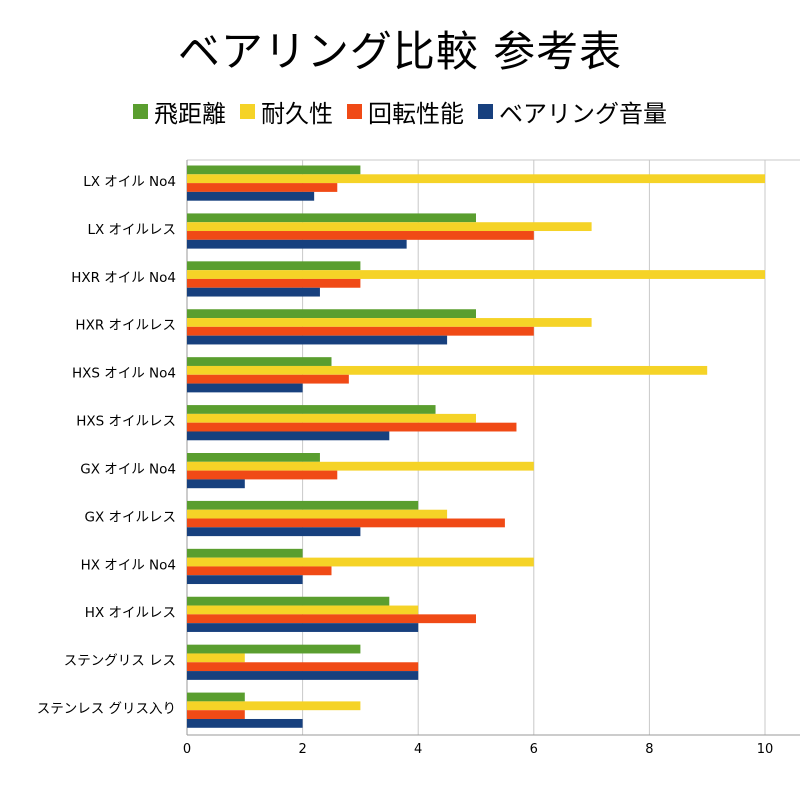 Image resolution: width=800 pixels, height=800 pixels. What do you see at coordinates (130, 517) in the screenshot?
I see `category-label: GX オイルレス` at bounding box center [130, 517].